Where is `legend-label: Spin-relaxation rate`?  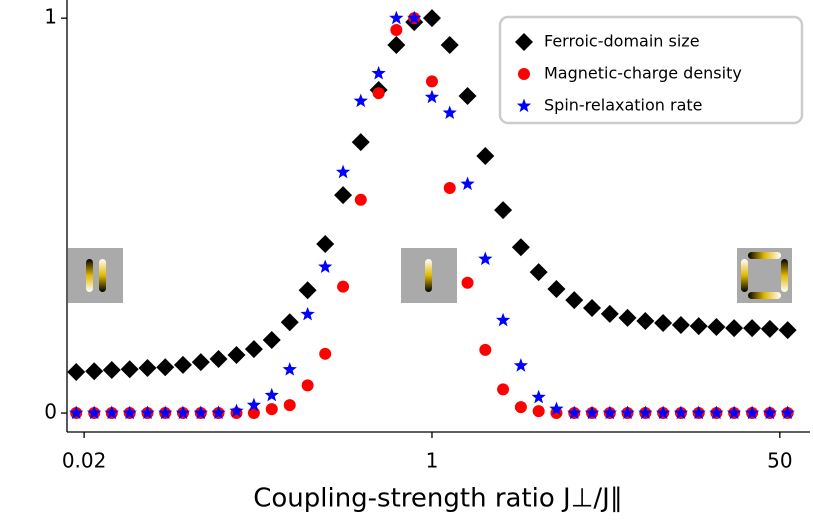
legend-label: Spin-relaxation rate is located at coordinates (623, 105).